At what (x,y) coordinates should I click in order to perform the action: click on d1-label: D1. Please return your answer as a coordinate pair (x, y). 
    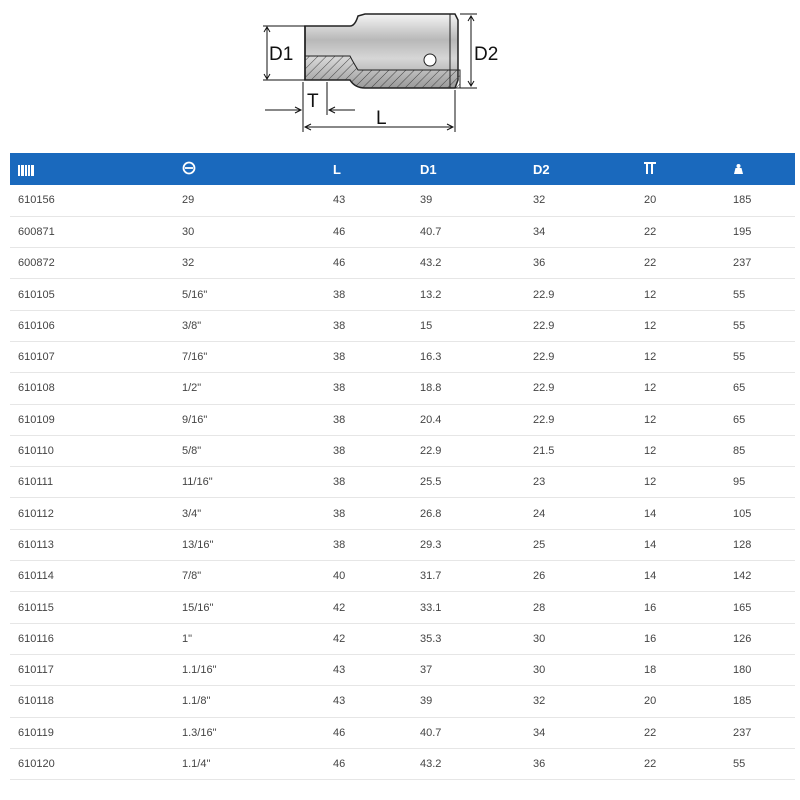
    Looking at the image, I should click on (281, 54).